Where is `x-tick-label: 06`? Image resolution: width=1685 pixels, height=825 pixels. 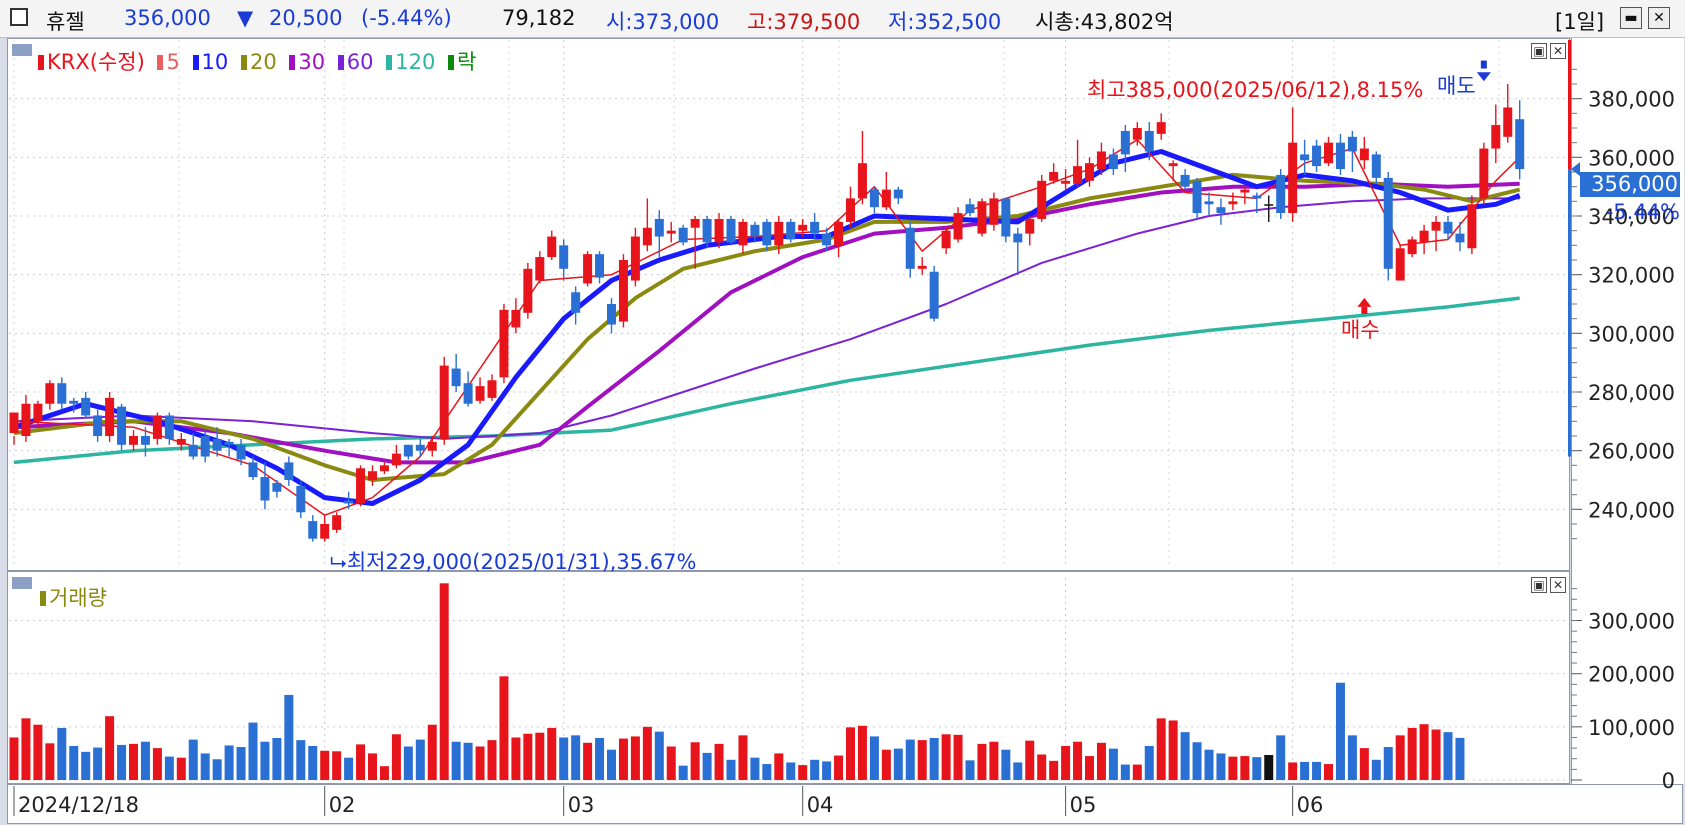 x-tick-label: 06 is located at coordinates (1310, 805).